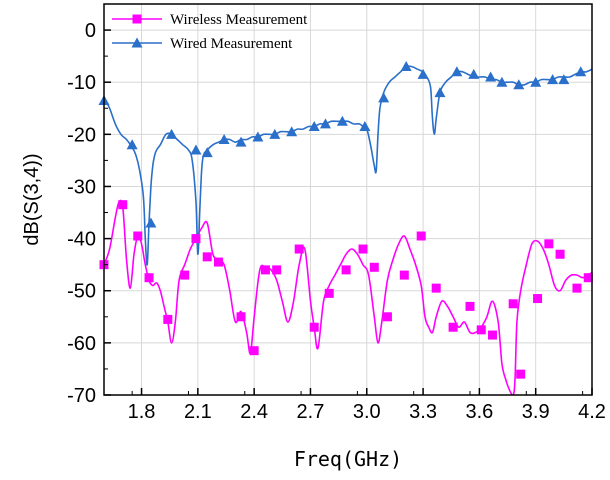 This screenshot has height=480, width=610. I want to click on legend-label-2: Wired Measurement, so click(231, 44).